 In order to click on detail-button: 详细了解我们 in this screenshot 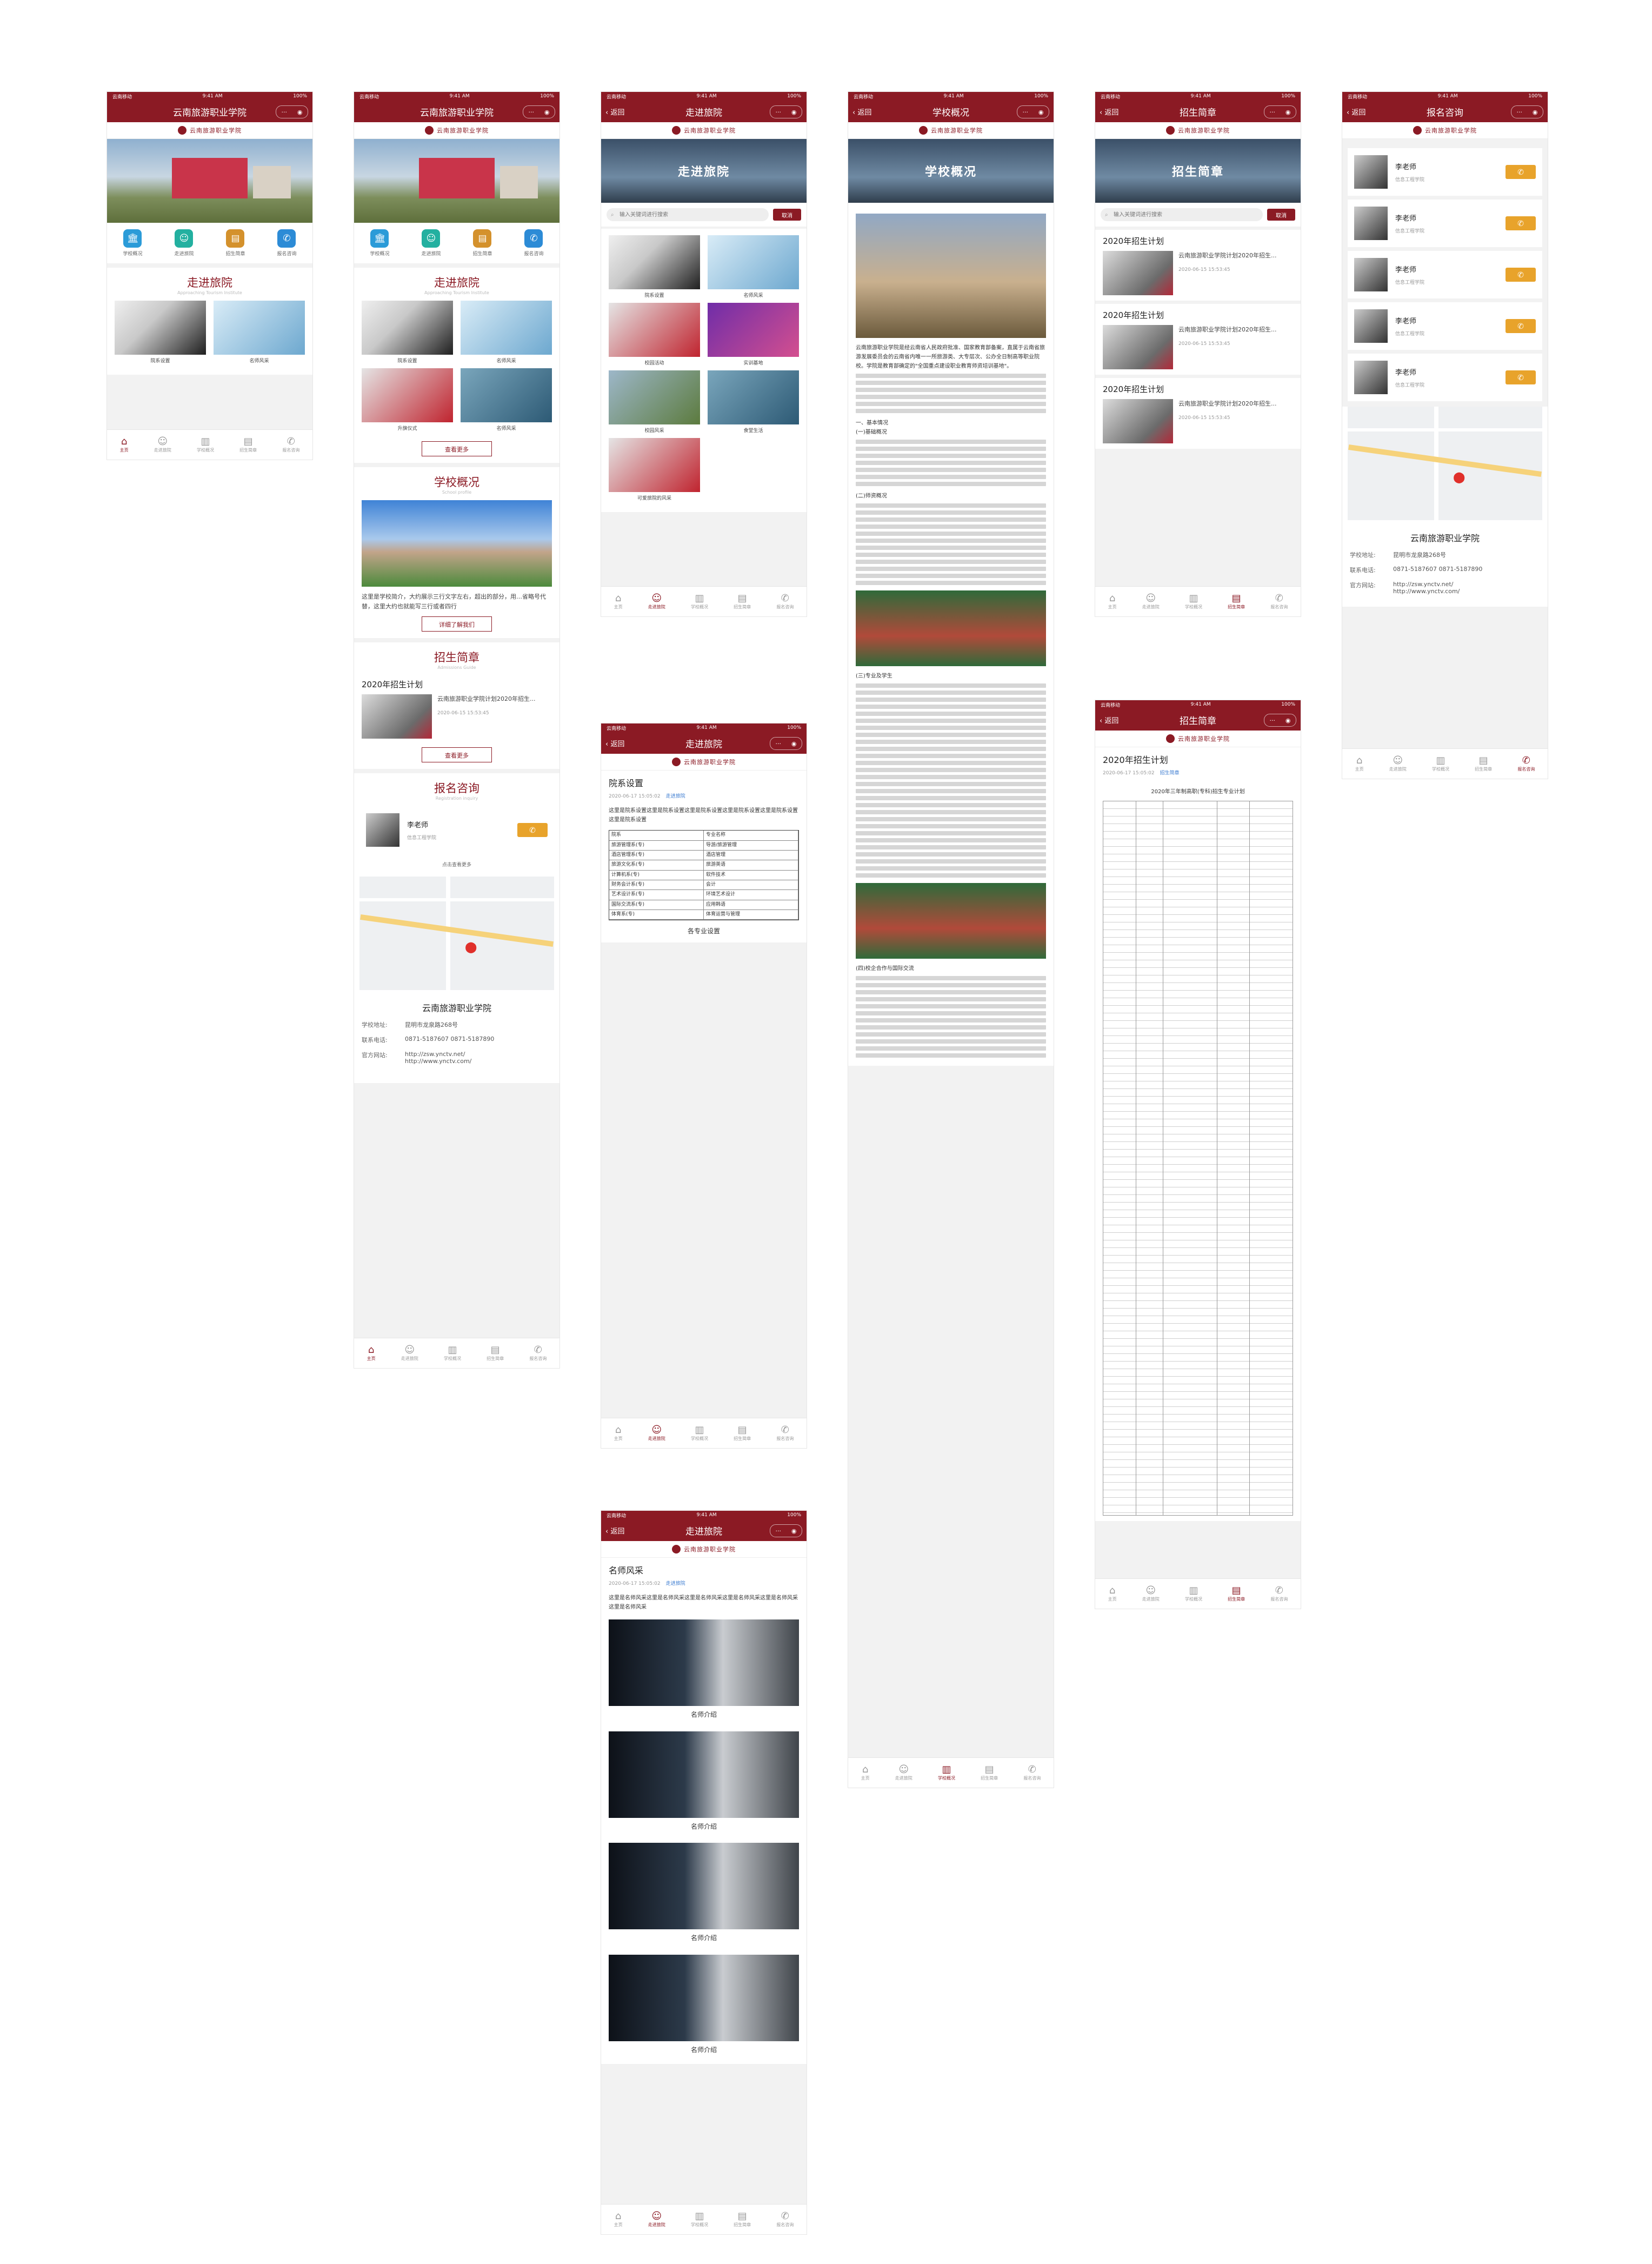, I will do `click(457, 624)`.